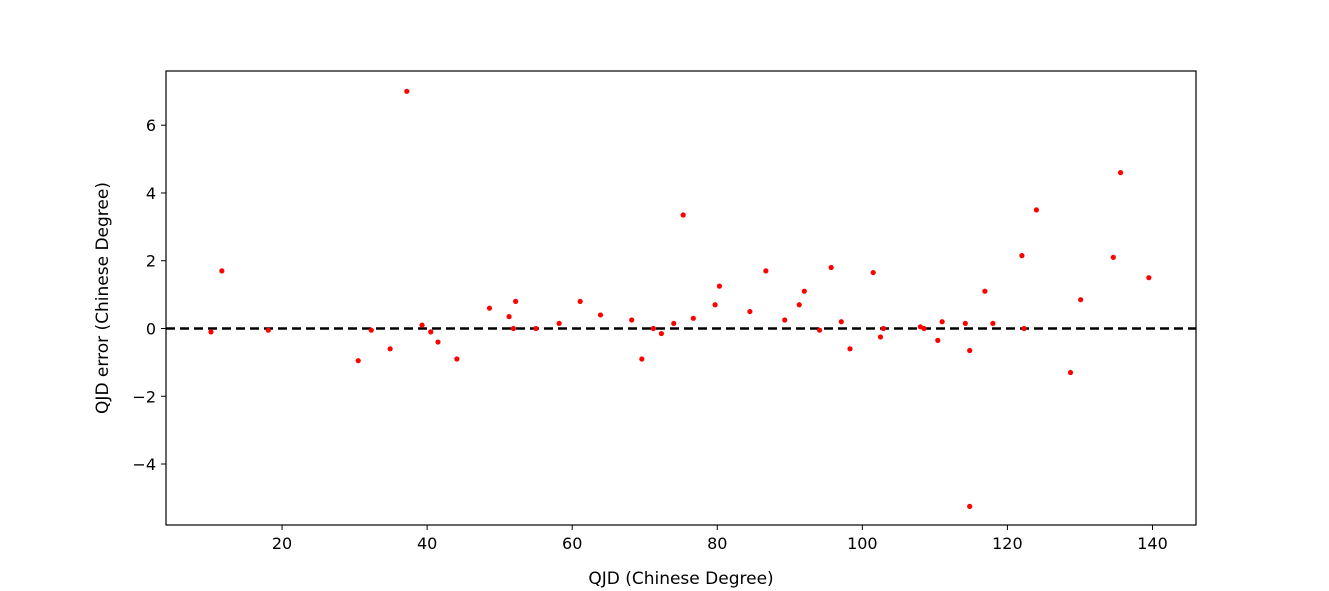 Image resolution: width=1329 pixels, height=591 pixels. What do you see at coordinates (103, 298) in the screenshot?
I see `y-axis-label: QJD error (Chinese Degree)` at bounding box center [103, 298].